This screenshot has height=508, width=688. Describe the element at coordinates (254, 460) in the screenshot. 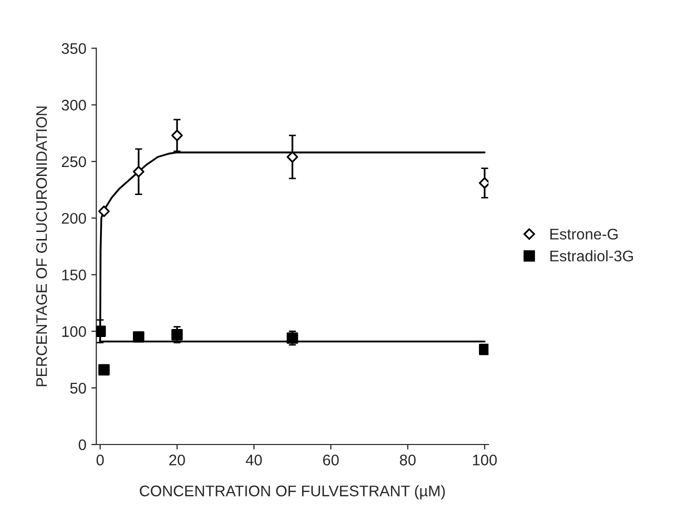

I see `x-tick-label: 40` at that location.